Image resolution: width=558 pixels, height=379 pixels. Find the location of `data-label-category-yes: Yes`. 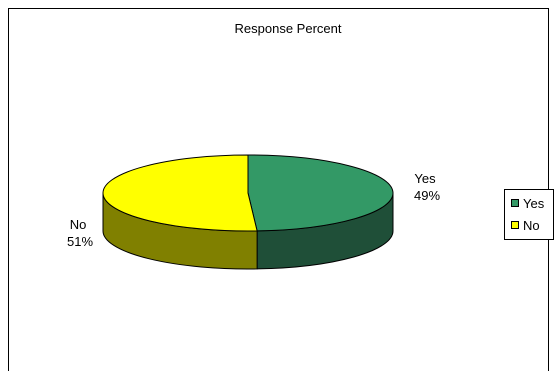

data-label-category-yes: Yes is located at coordinates (425, 178).